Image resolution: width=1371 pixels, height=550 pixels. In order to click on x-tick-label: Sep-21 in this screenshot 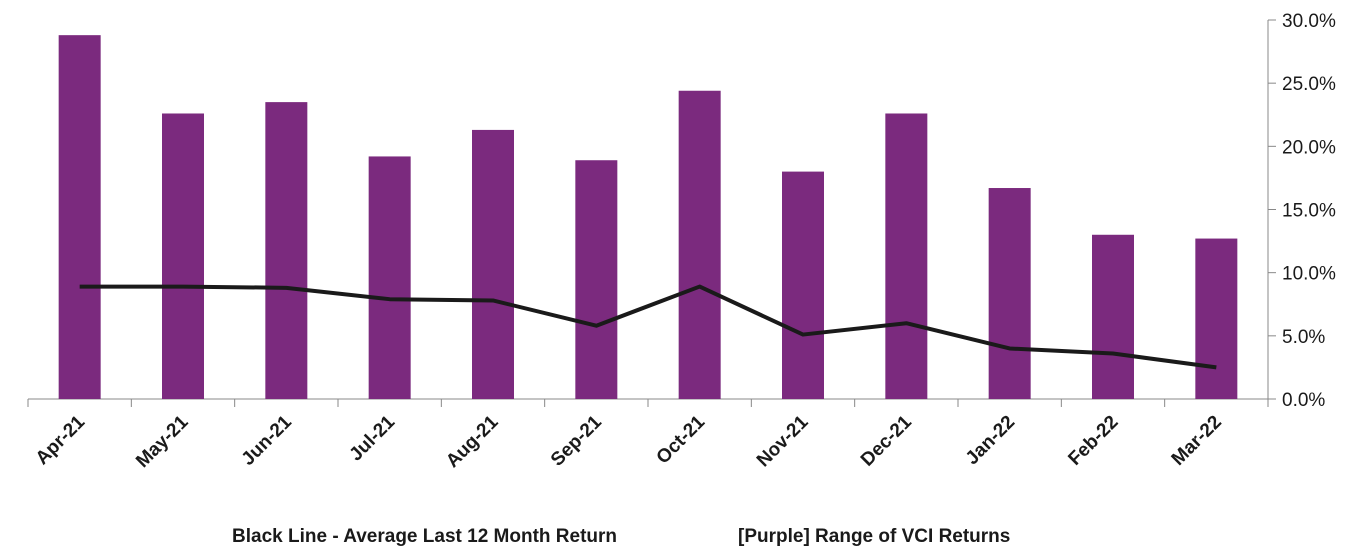, I will do `click(576, 440)`.